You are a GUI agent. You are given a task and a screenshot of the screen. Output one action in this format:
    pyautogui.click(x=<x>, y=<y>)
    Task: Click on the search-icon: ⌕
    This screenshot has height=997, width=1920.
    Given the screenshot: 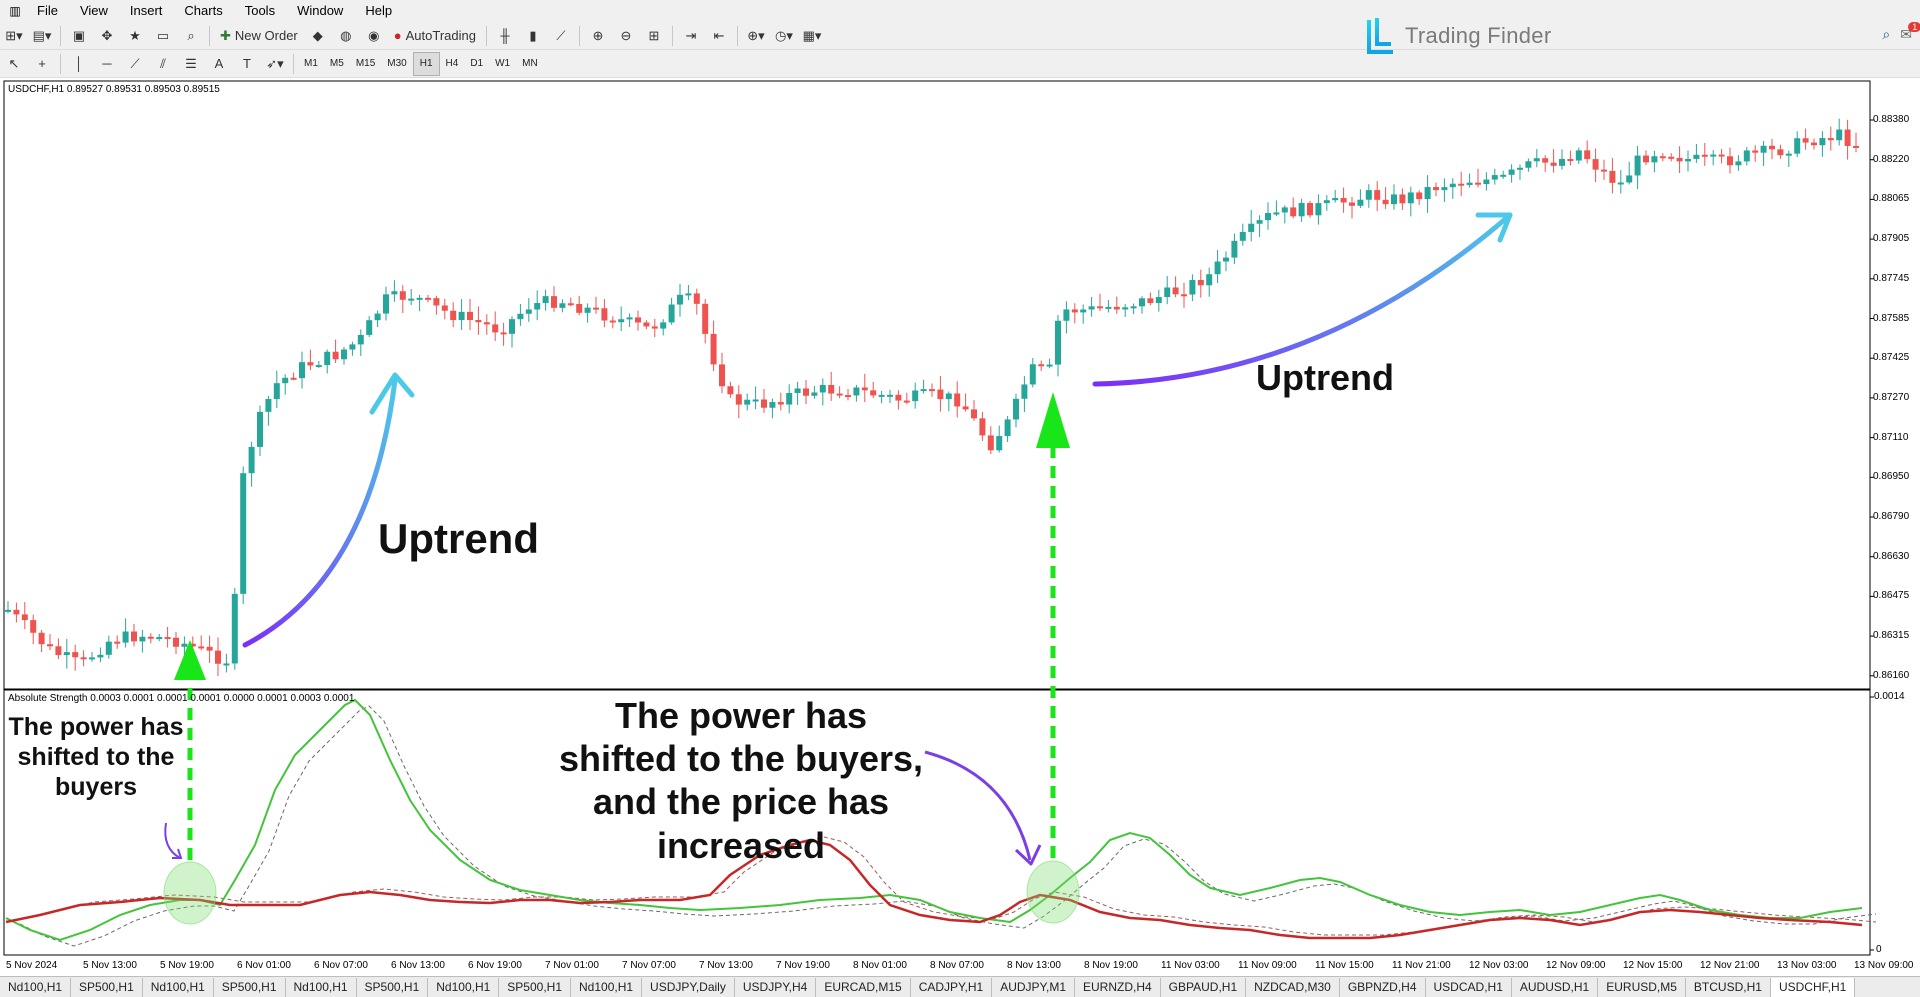 What is the action you would take?
    pyautogui.click(x=1886, y=34)
    